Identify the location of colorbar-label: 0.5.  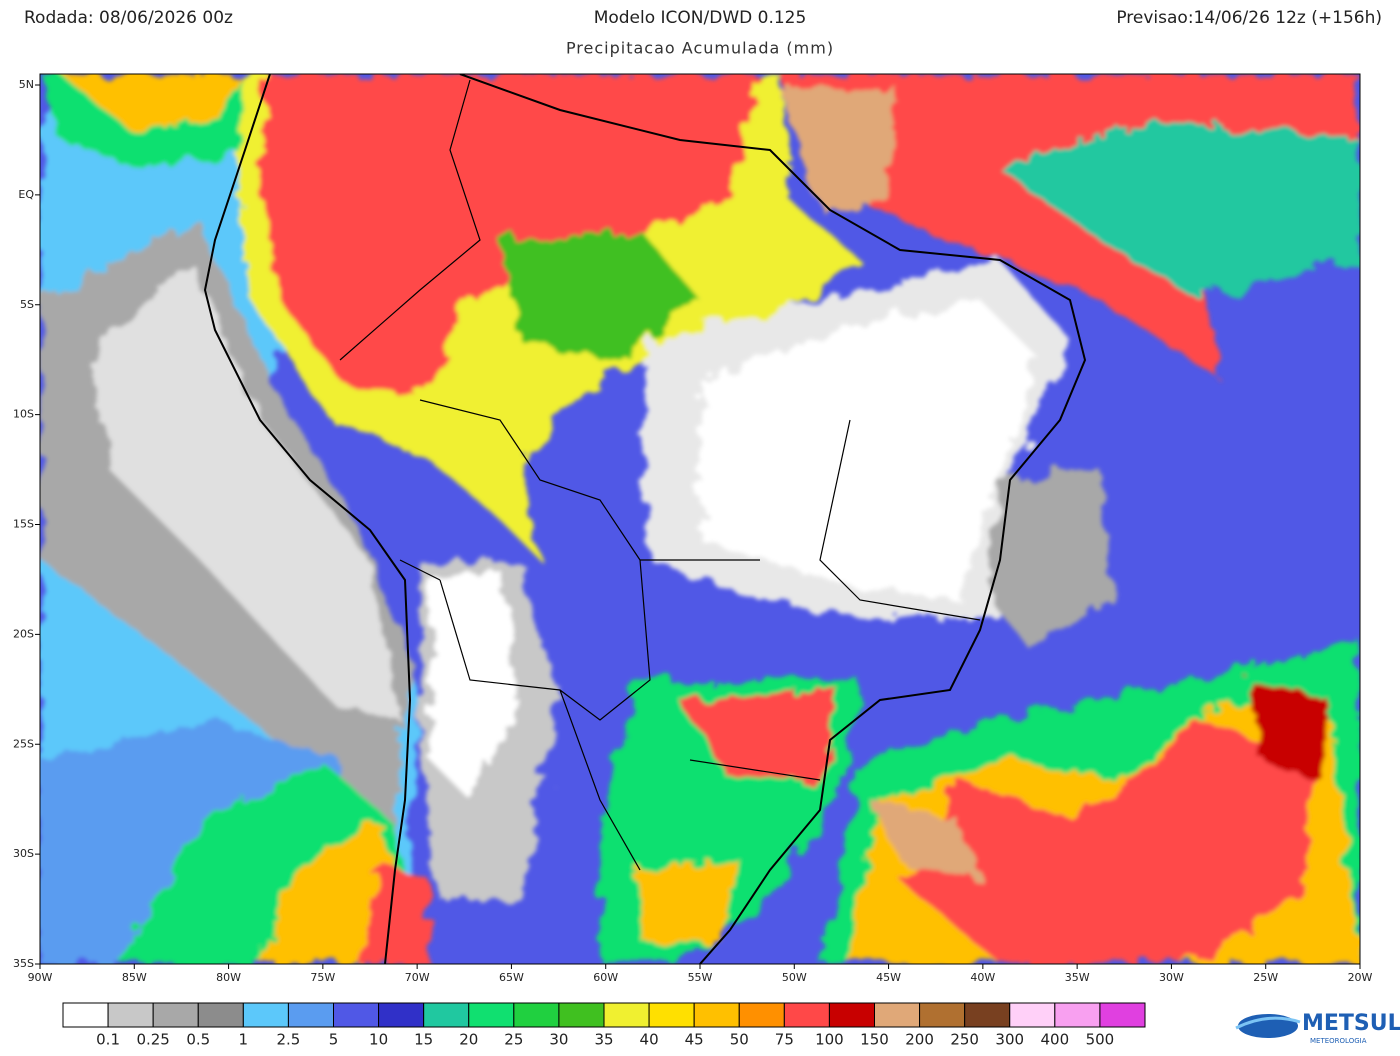
(198, 1040).